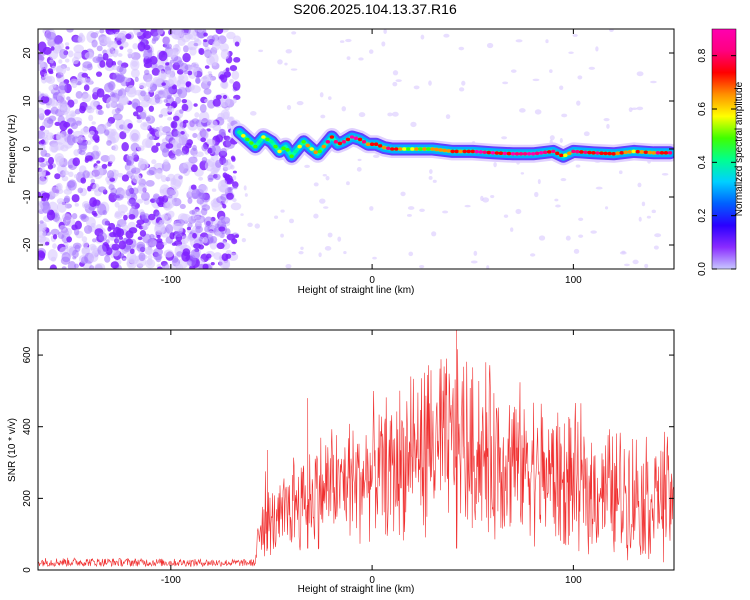 This screenshot has width=750, height=600. What do you see at coordinates (171, 280) in the screenshot?
I see `x-tick-label: -100` at bounding box center [171, 280].